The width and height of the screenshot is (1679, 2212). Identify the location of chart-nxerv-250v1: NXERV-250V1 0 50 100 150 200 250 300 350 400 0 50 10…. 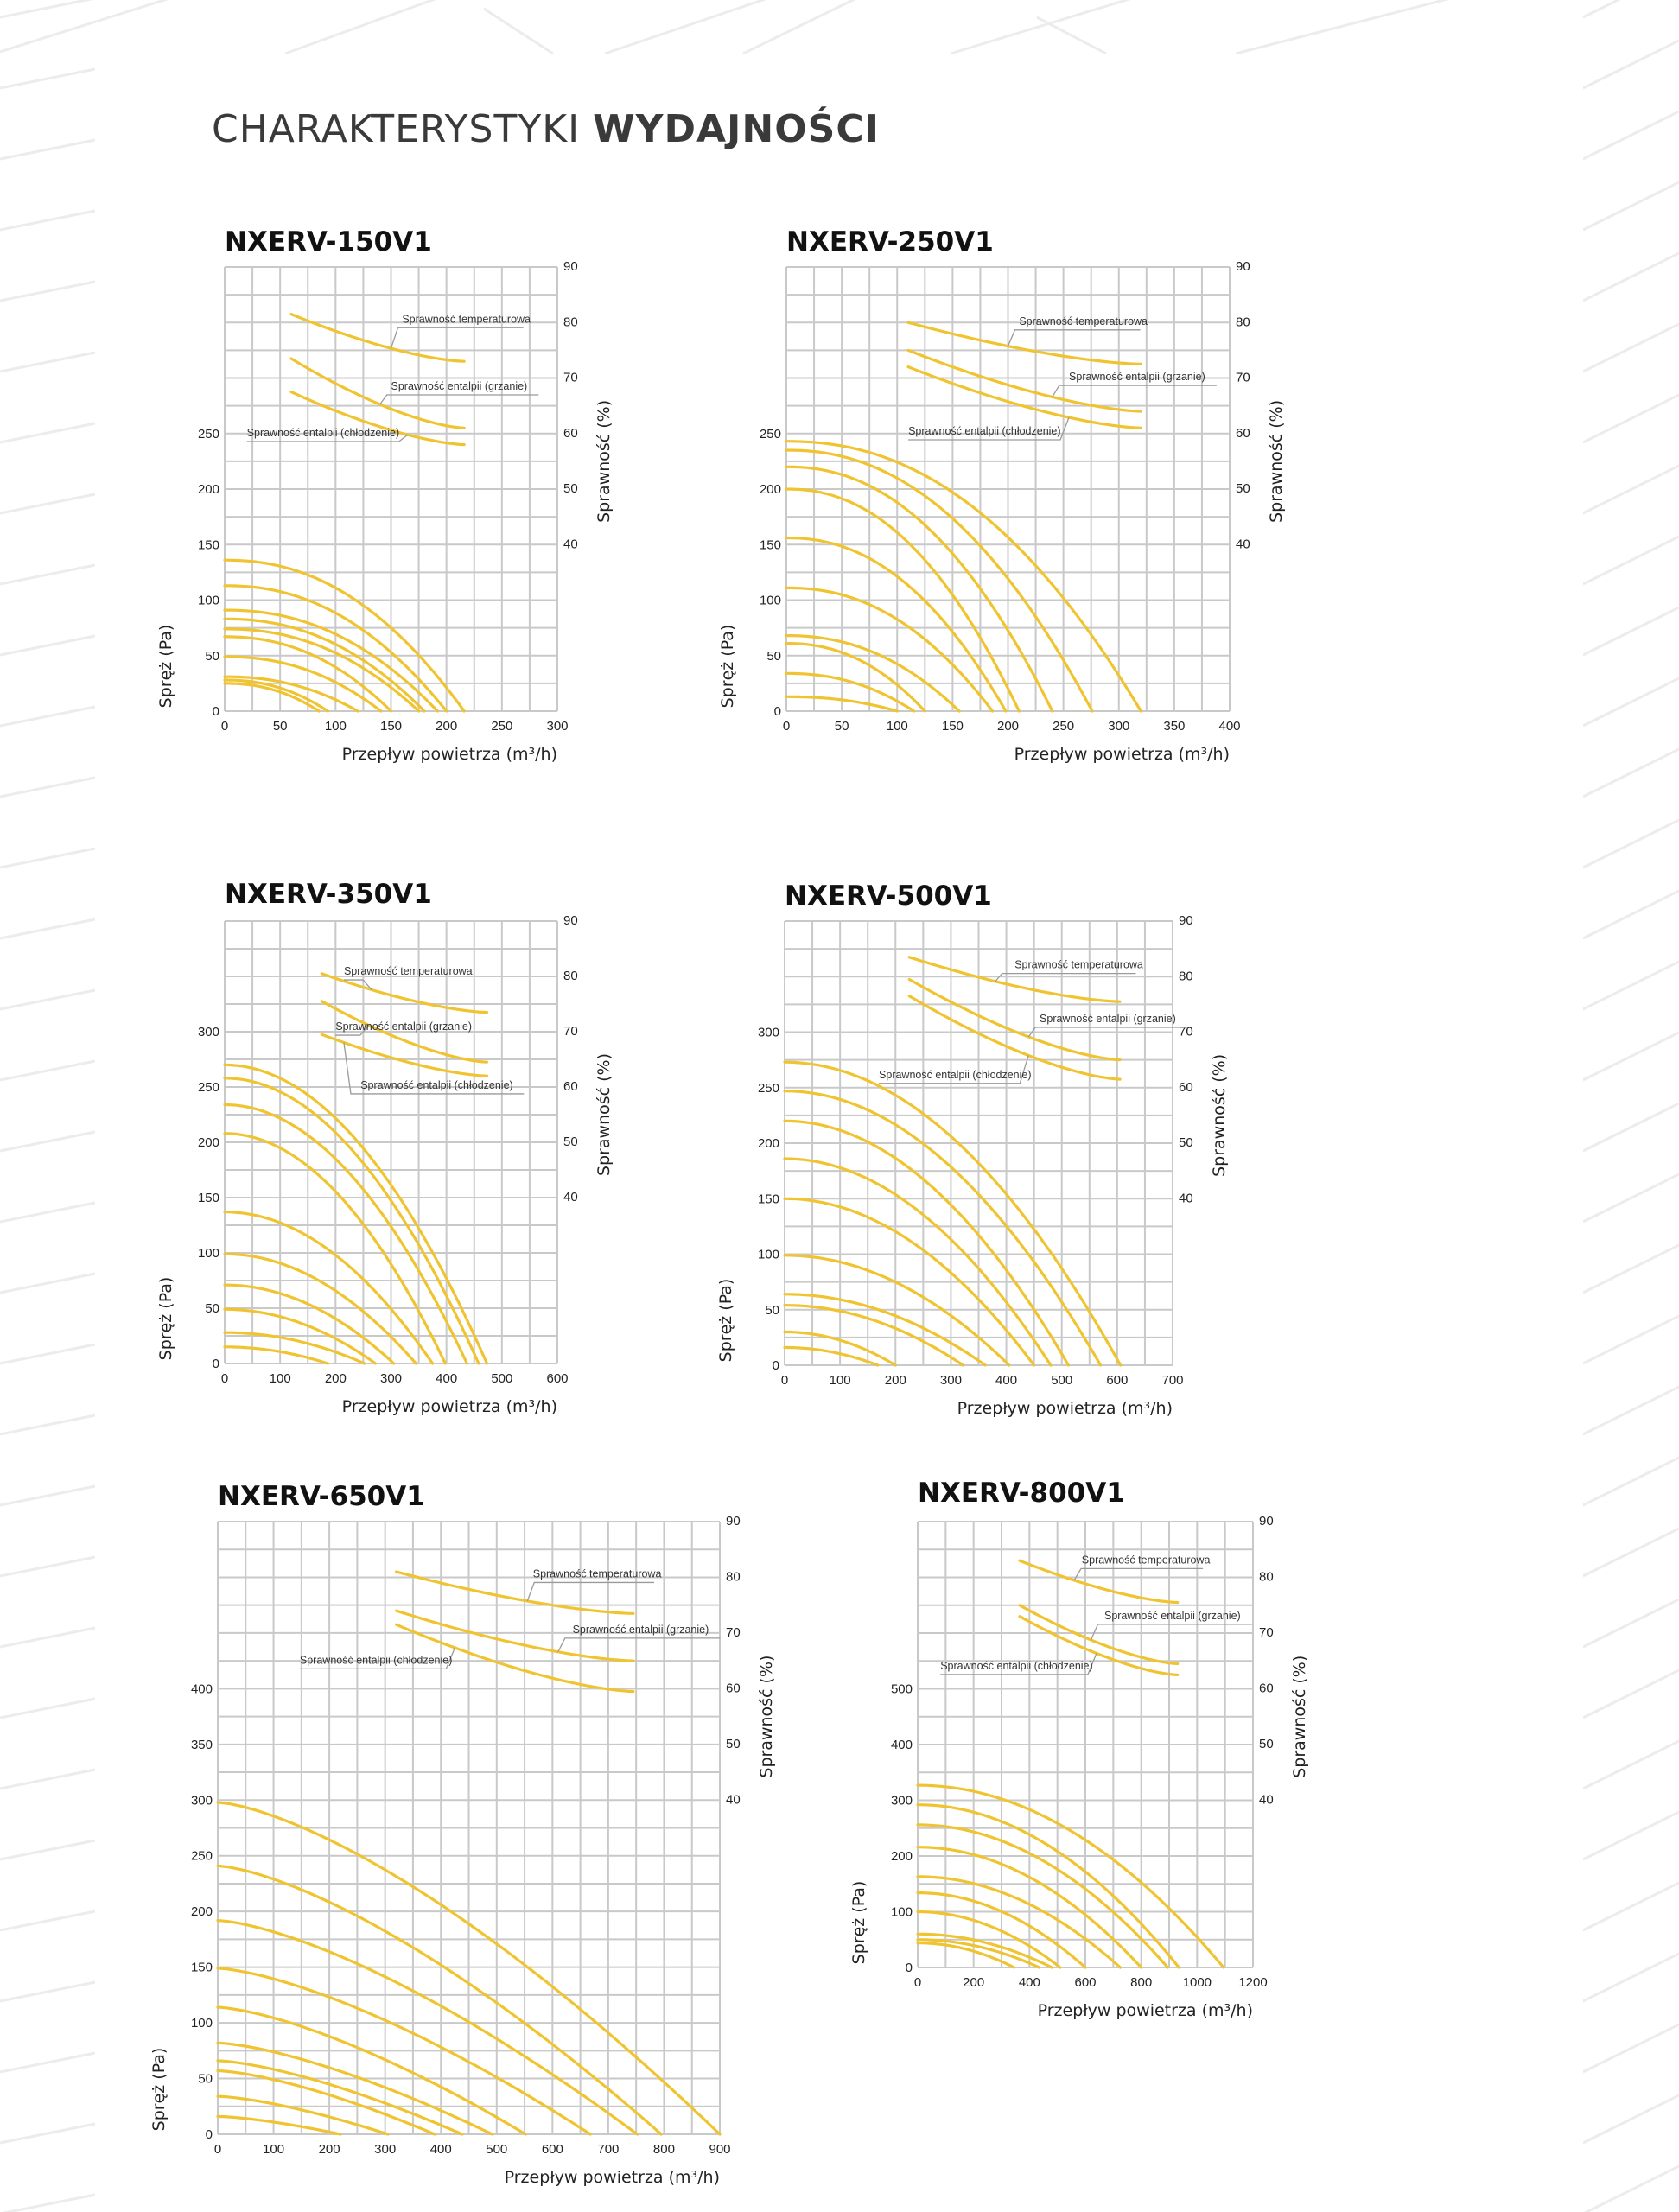
(1002, 495).